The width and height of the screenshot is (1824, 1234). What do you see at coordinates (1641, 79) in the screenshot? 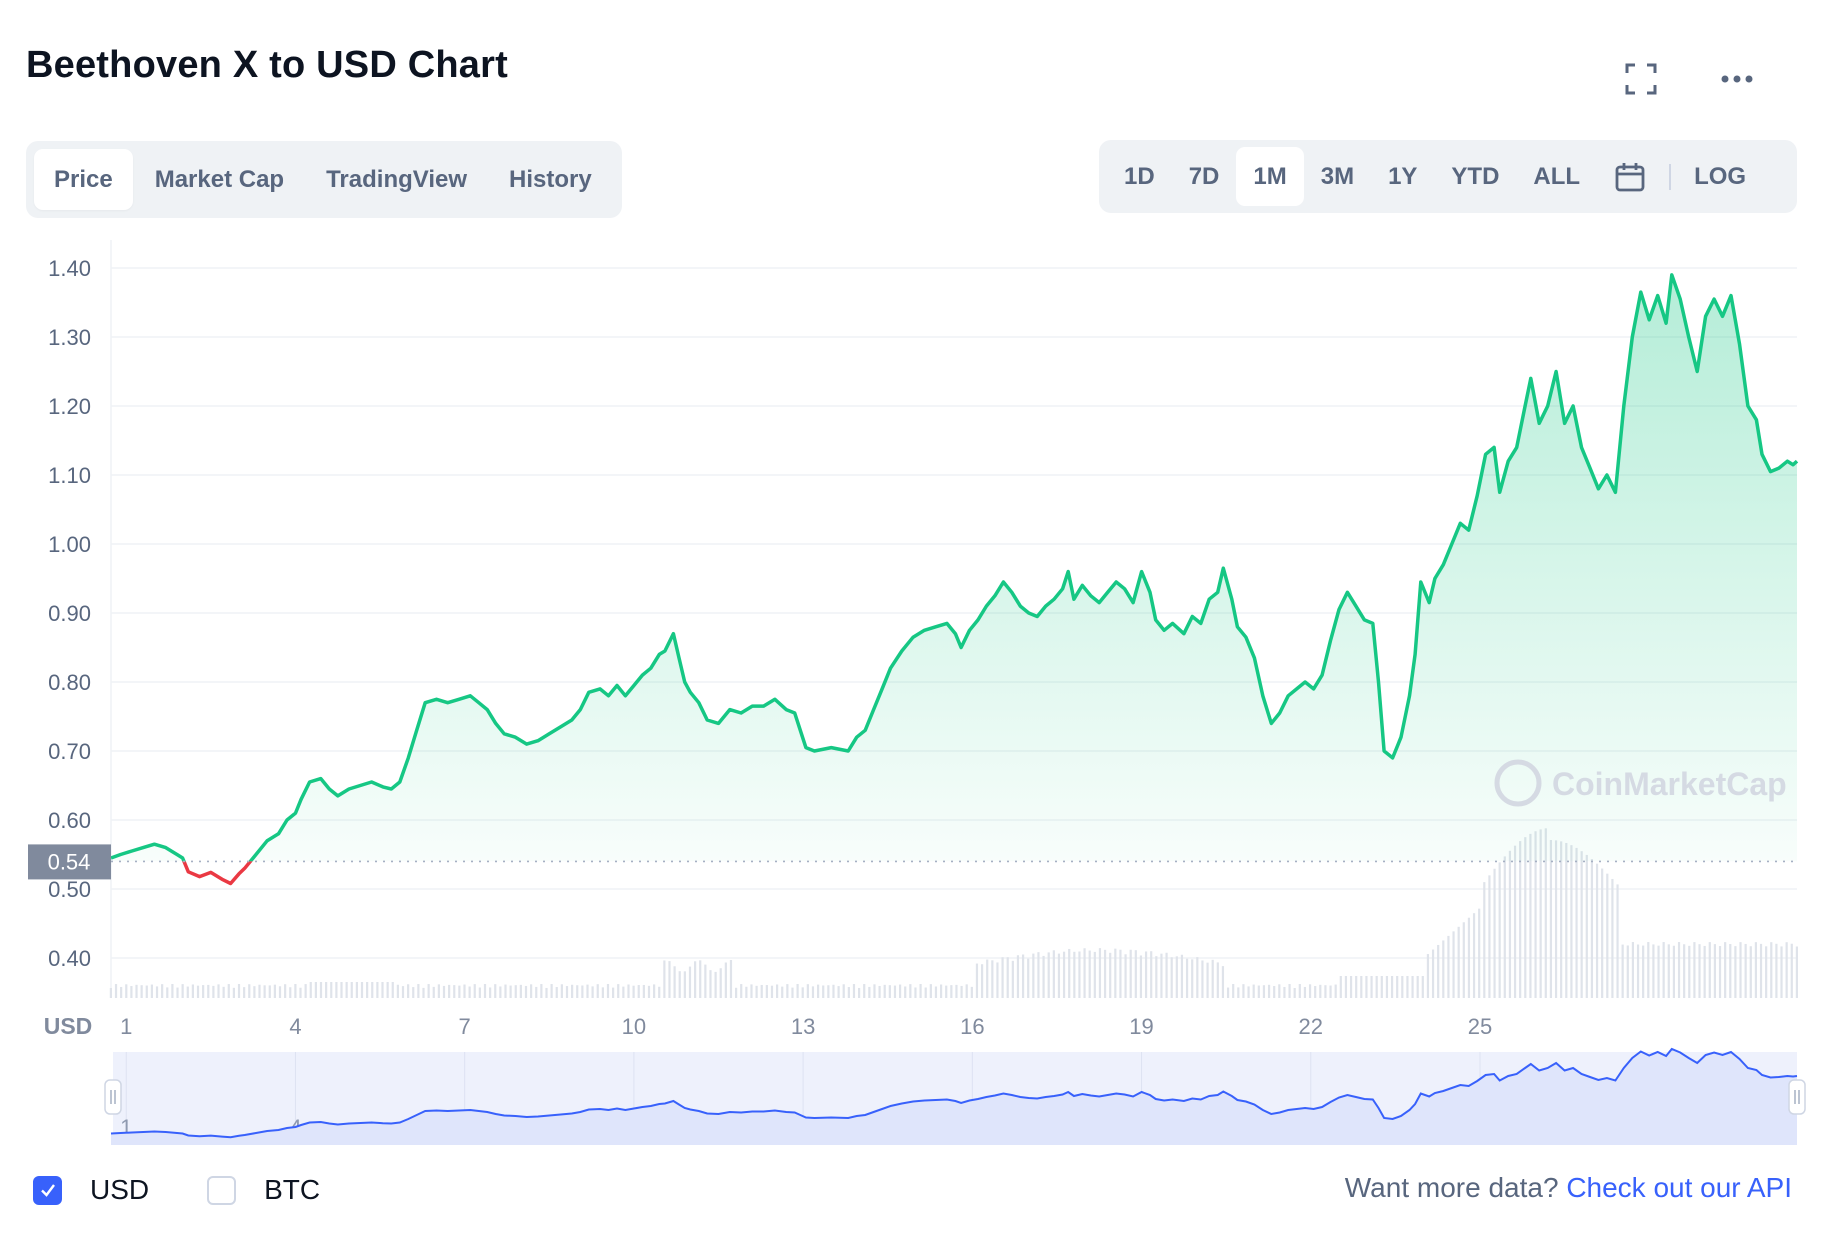
I see `fullscreen-icon` at bounding box center [1641, 79].